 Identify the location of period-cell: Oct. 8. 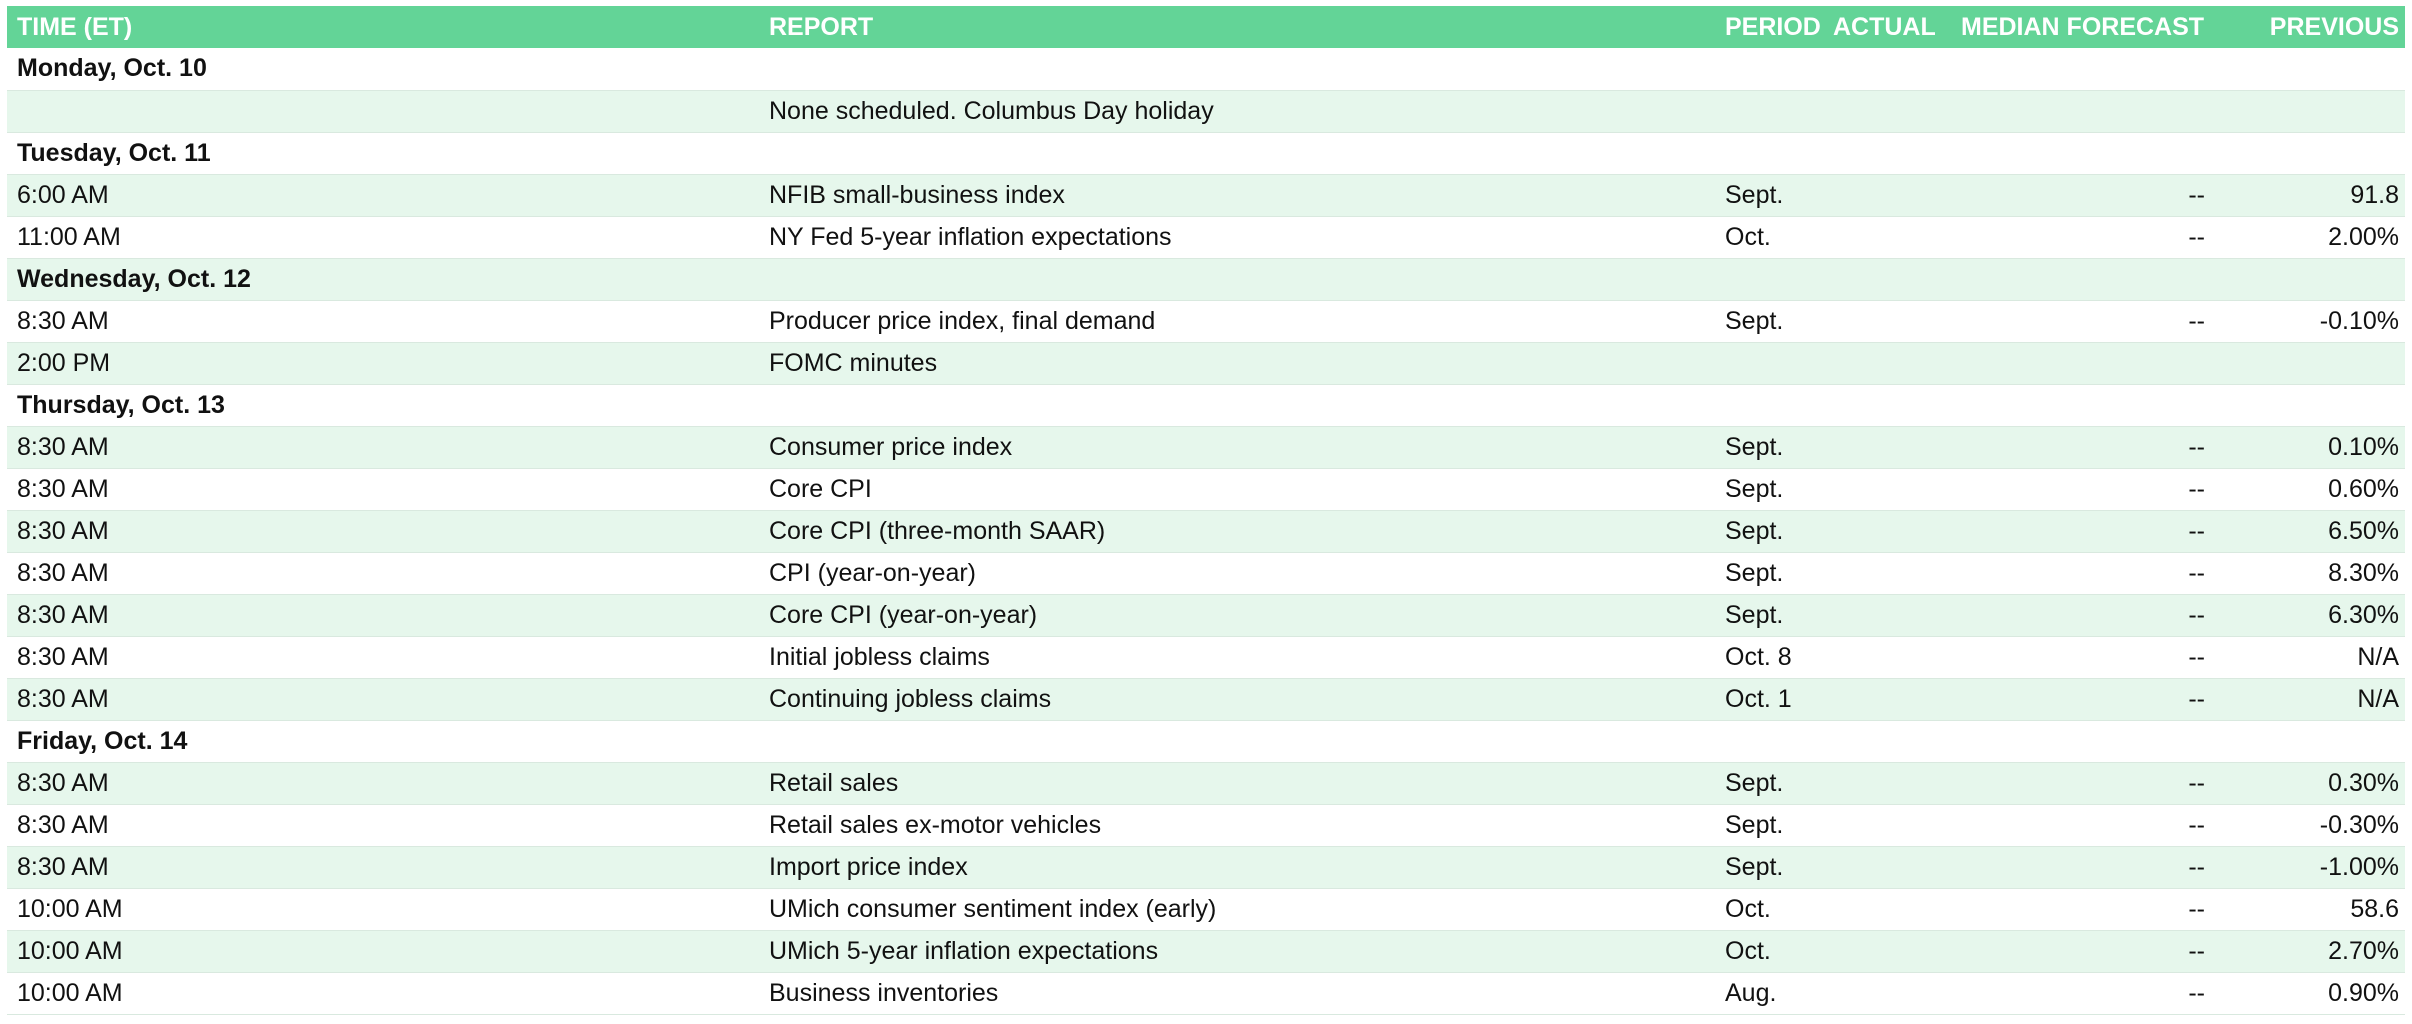
(1758, 656).